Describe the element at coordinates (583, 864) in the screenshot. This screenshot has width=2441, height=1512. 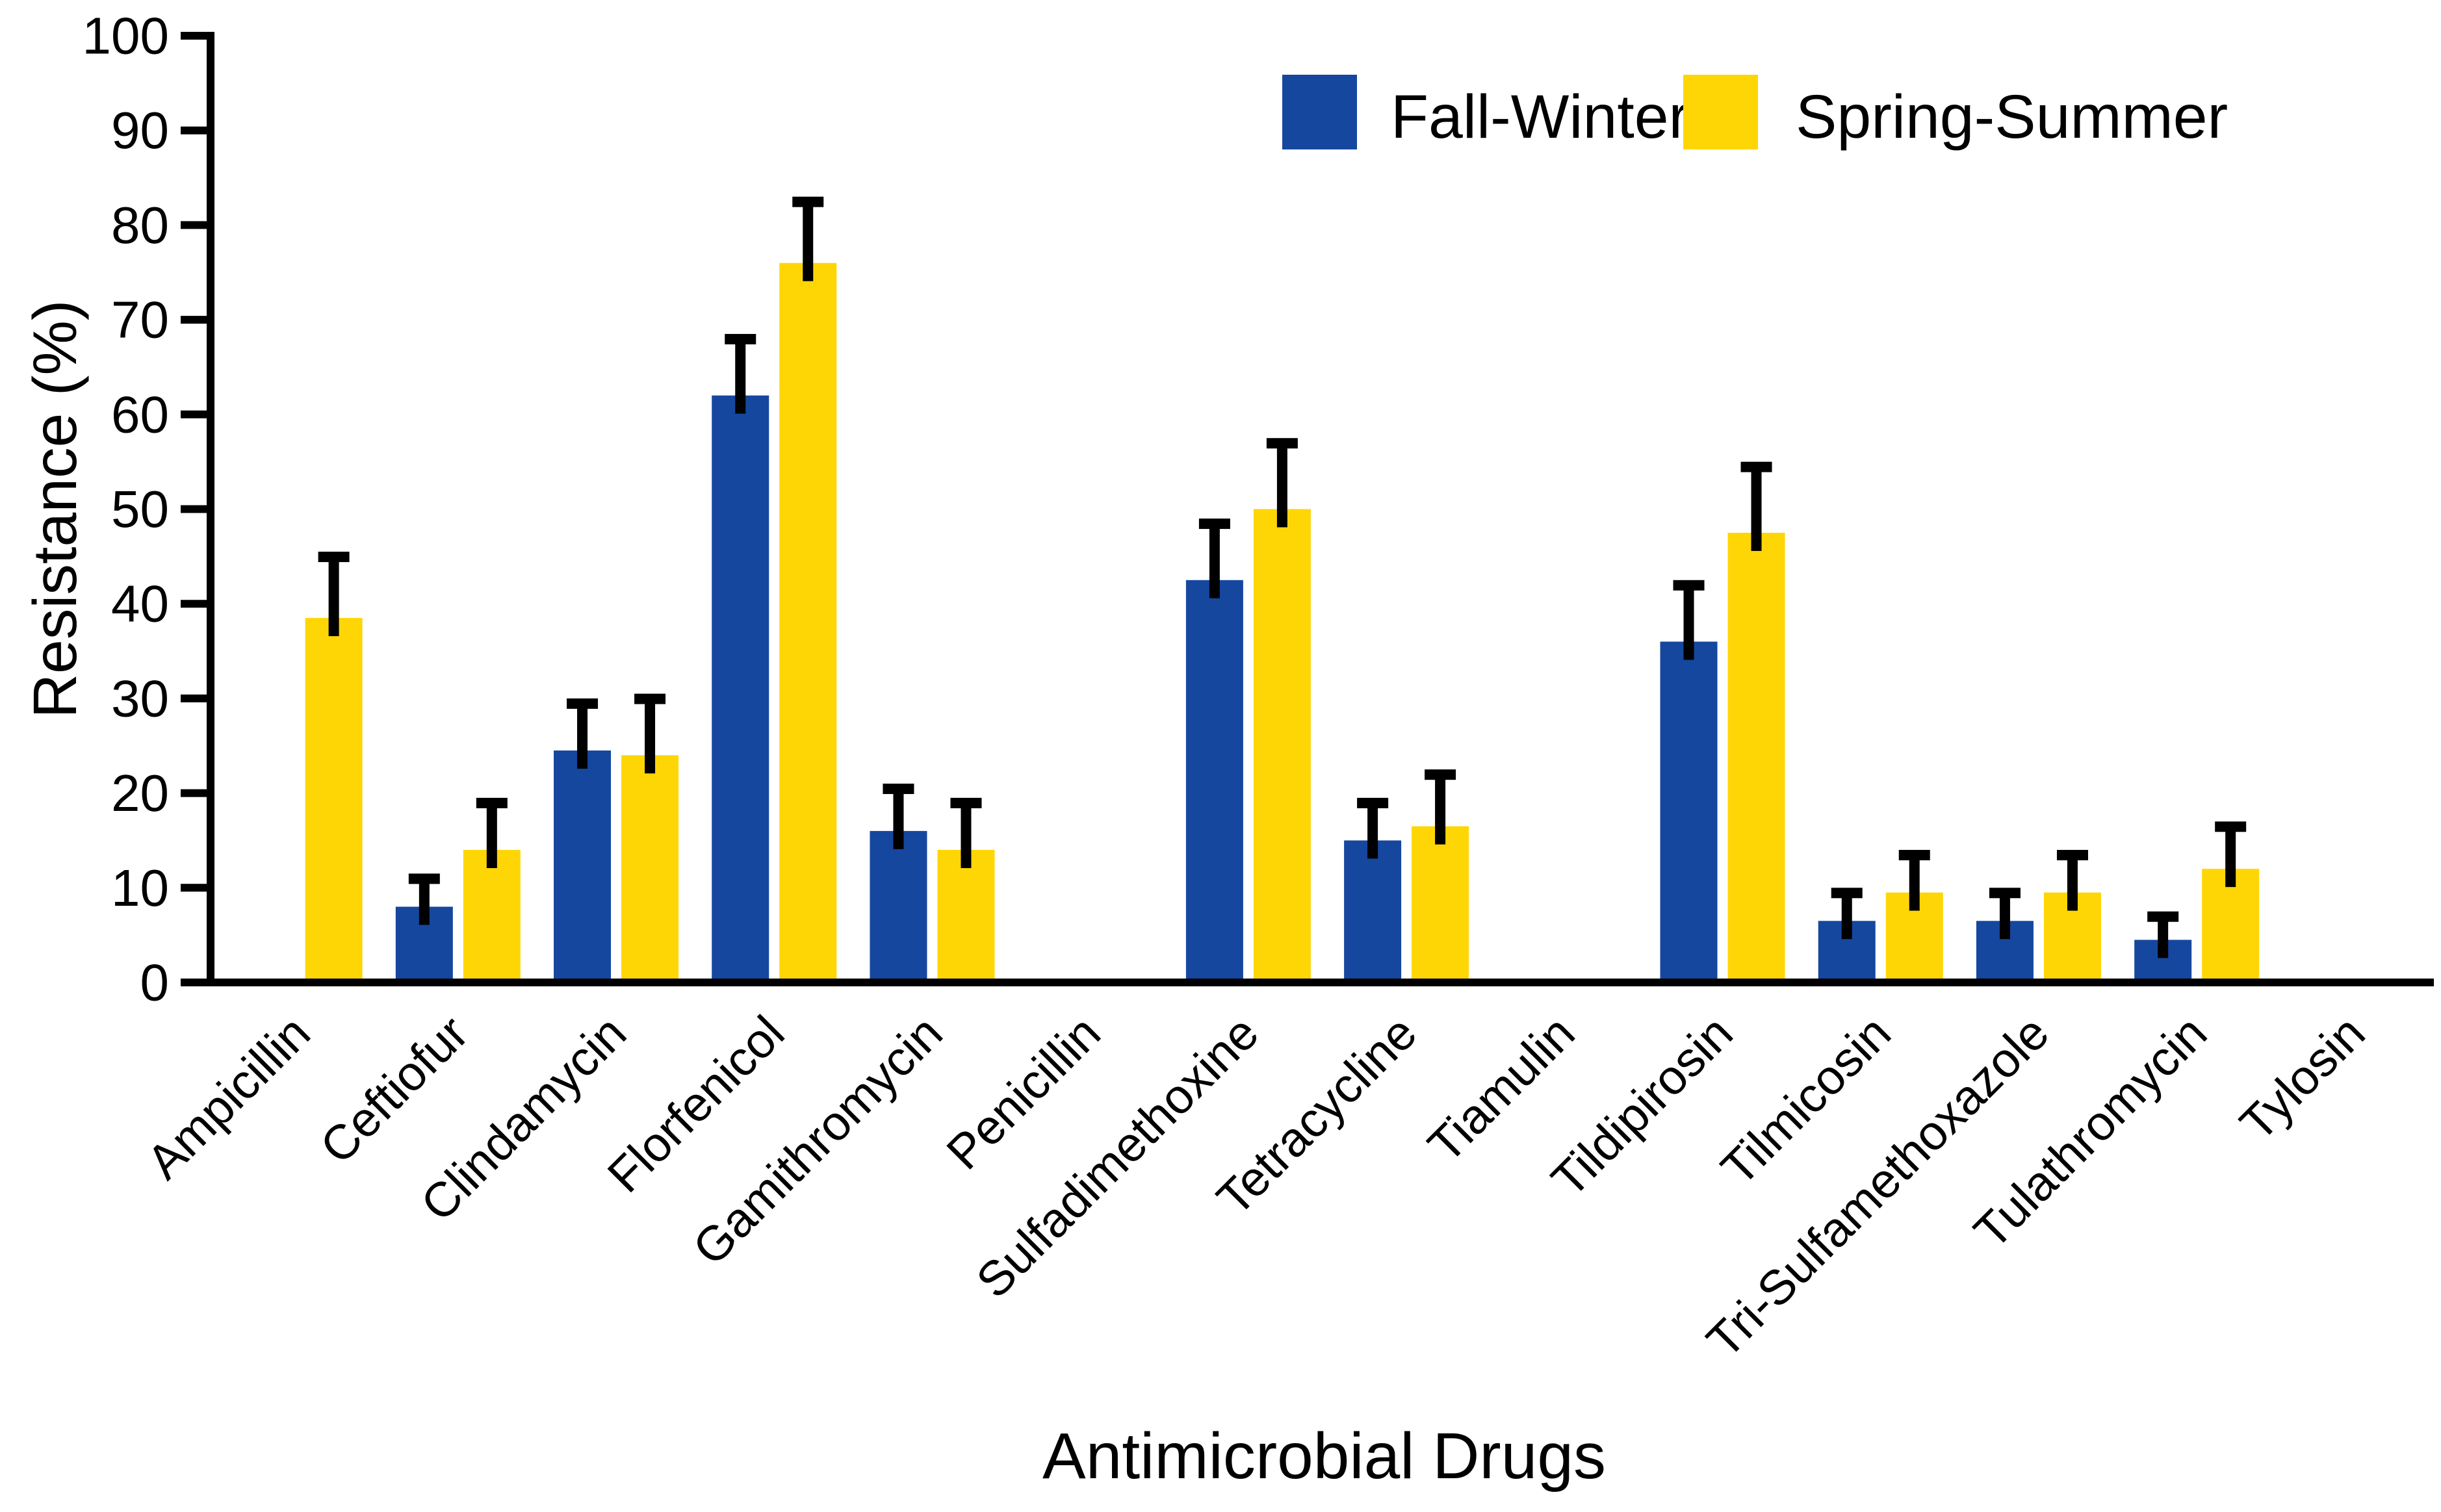
I see `bar-fall-winter-clindamycin` at that location.